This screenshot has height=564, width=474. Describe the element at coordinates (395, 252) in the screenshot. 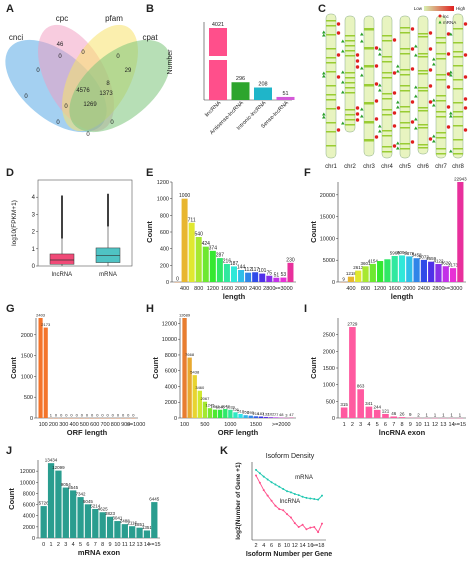

I see `data-label: 5968` at that location.